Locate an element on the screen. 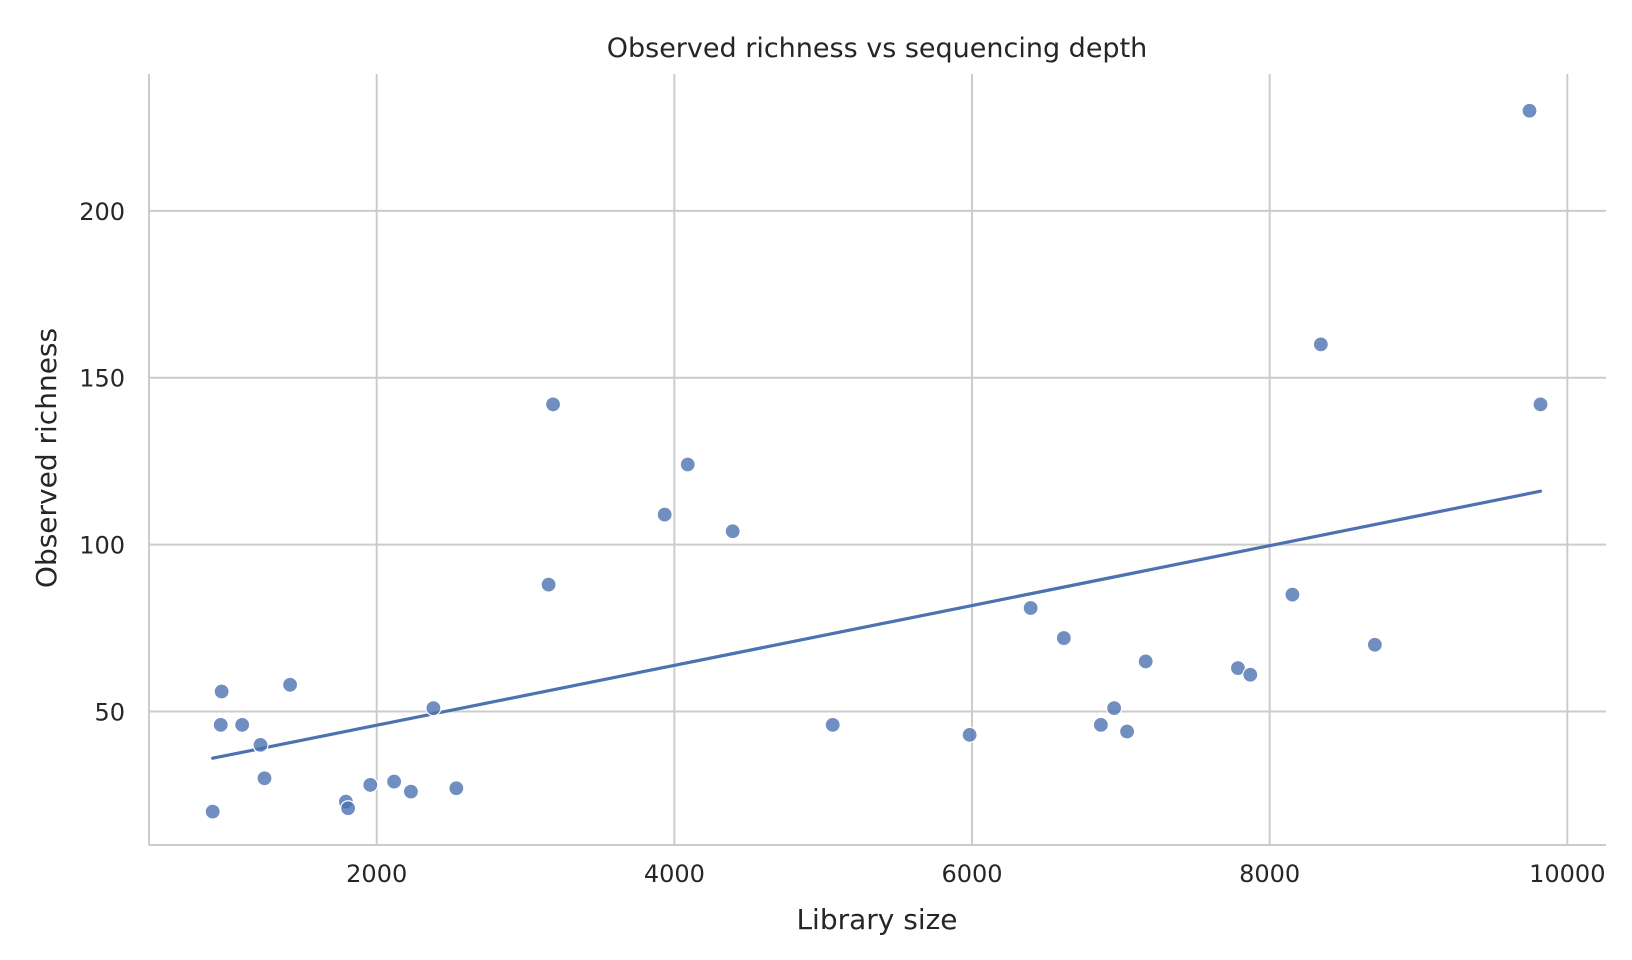 This screenshot has width=1632, height=960. x-tick-label: 8000 is located at coordinates (1269, 874).